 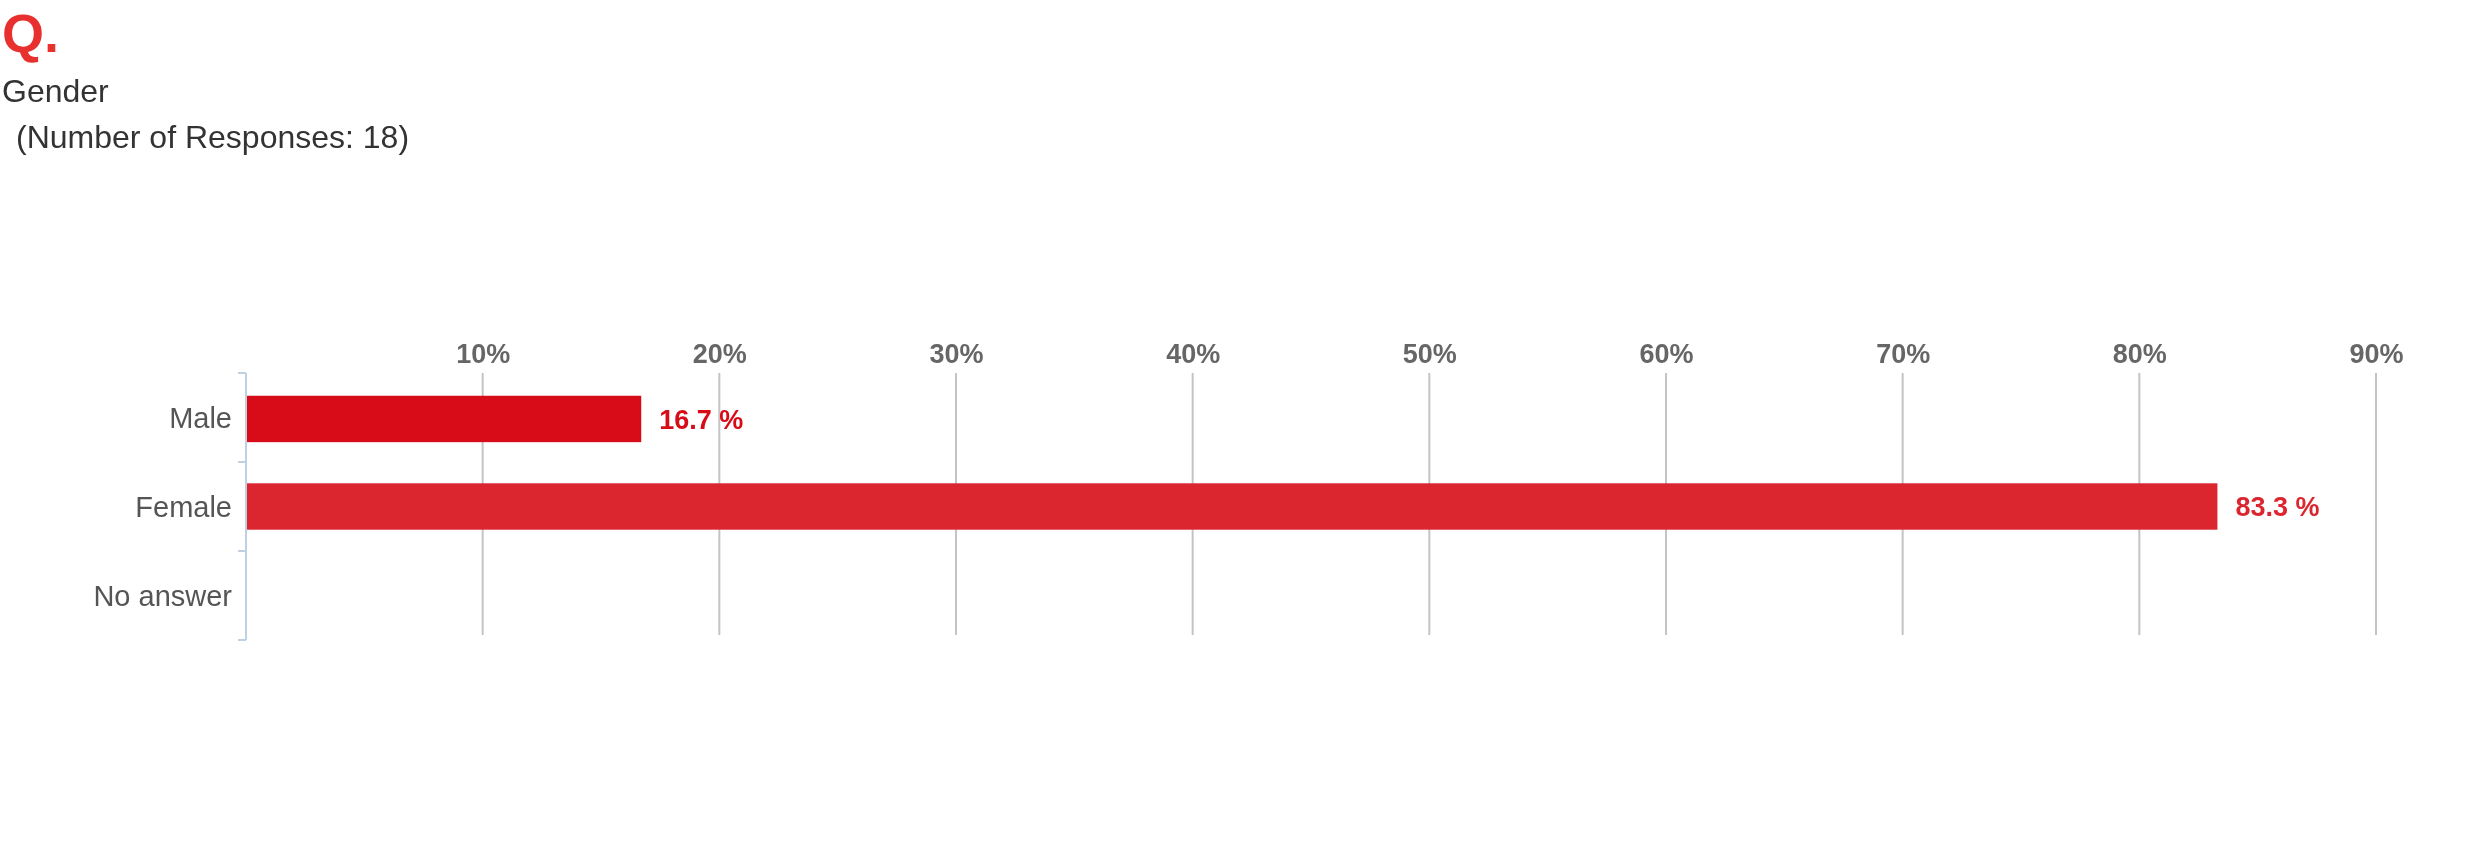 I want to click on x-tick-label: 80%, so click(x=2139, y=354).